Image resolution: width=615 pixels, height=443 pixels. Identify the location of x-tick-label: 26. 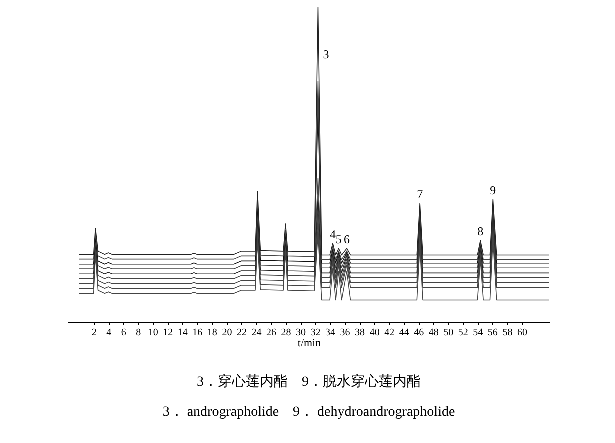
(271, 333).